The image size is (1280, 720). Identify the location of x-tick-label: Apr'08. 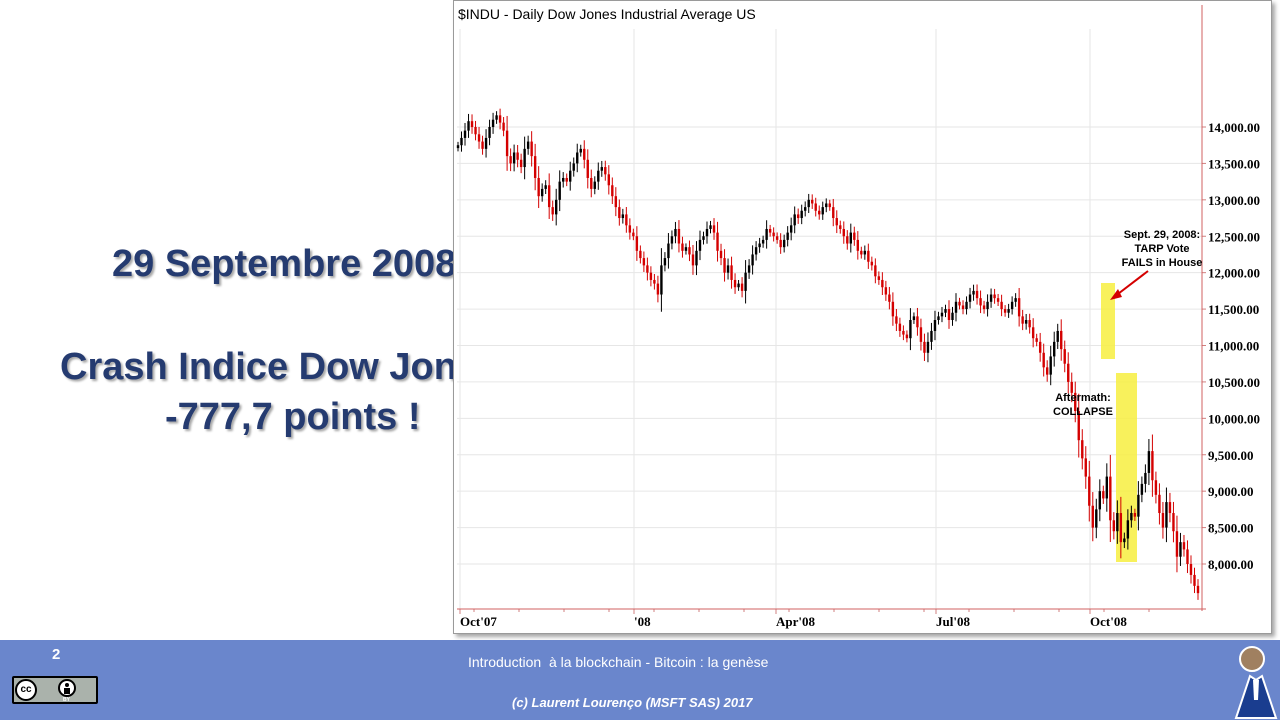
(796, 621).